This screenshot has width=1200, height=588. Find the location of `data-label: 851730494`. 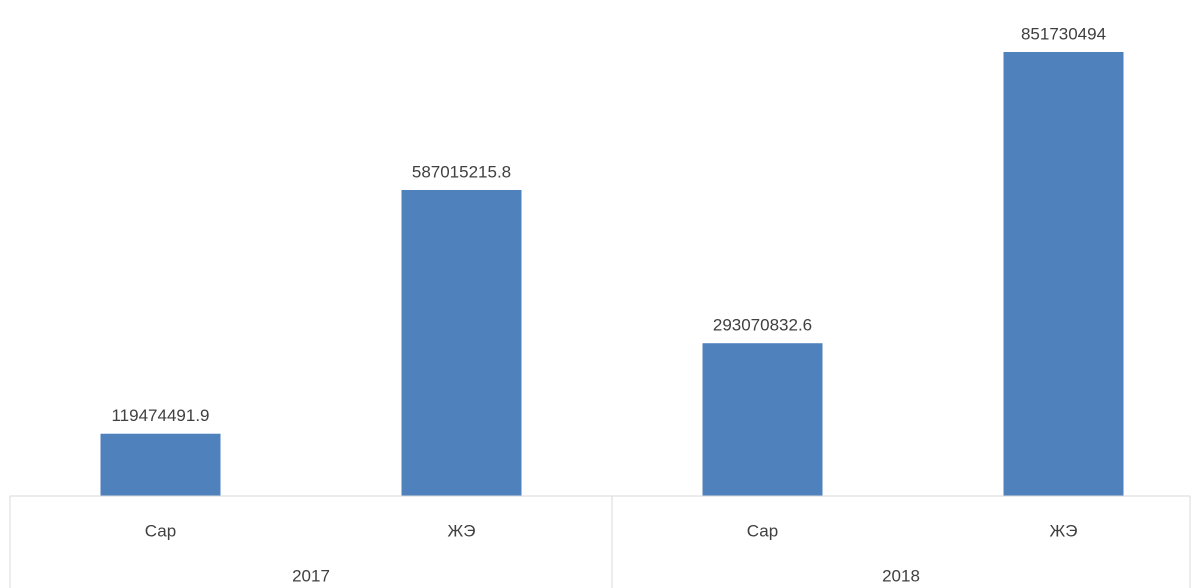

data-label: 851730494 is located at coordinates (1063, 33).